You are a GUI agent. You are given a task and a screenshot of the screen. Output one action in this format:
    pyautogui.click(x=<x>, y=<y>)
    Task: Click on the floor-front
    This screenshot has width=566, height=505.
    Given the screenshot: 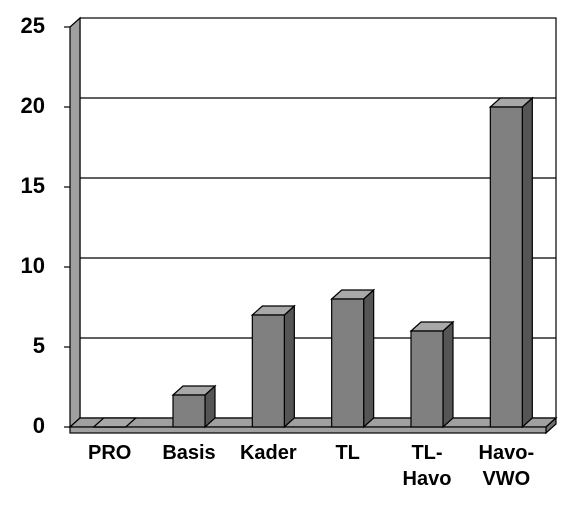 What is the action you would take?
    pyautogui.click(x=308, y=430)
    